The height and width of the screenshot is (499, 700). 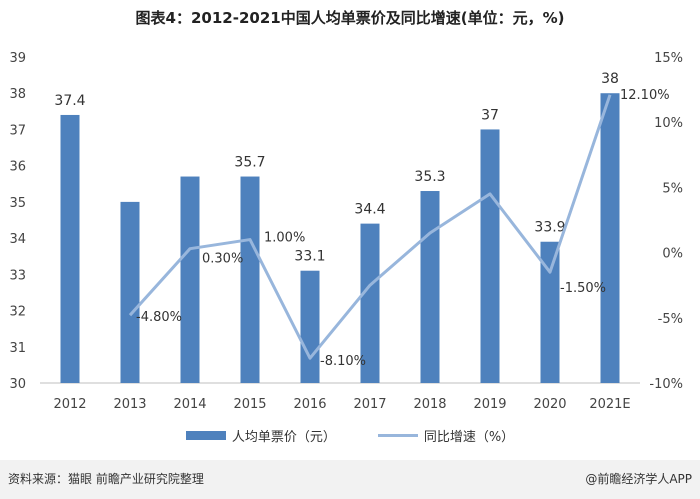 What do you see at coordinates (430, 287) in the screenshot?
I see `bar-2018` at bounding box center [430, 287].